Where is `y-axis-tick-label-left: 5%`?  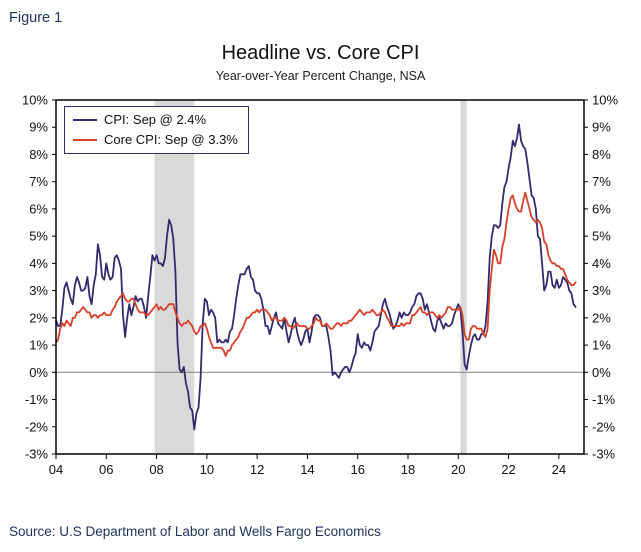
y-axis-tick-label-left: 5% is located at coordinates (38, 236).